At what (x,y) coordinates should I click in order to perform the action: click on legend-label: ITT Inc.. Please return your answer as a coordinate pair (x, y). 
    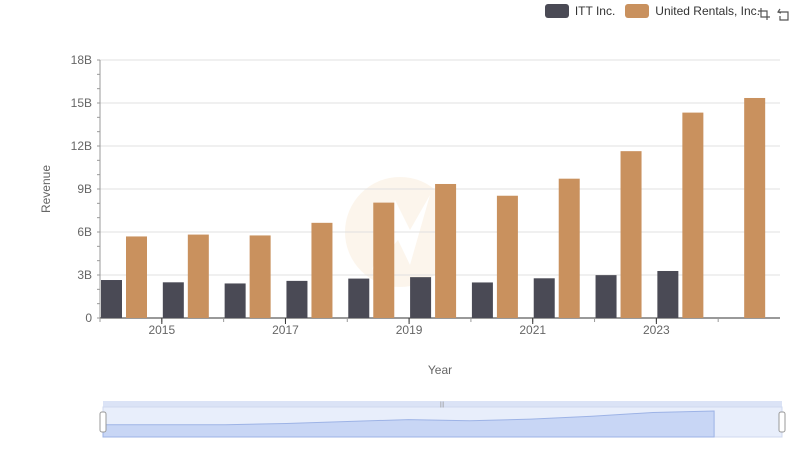
    Looking at the image, I should click on (595, 11).